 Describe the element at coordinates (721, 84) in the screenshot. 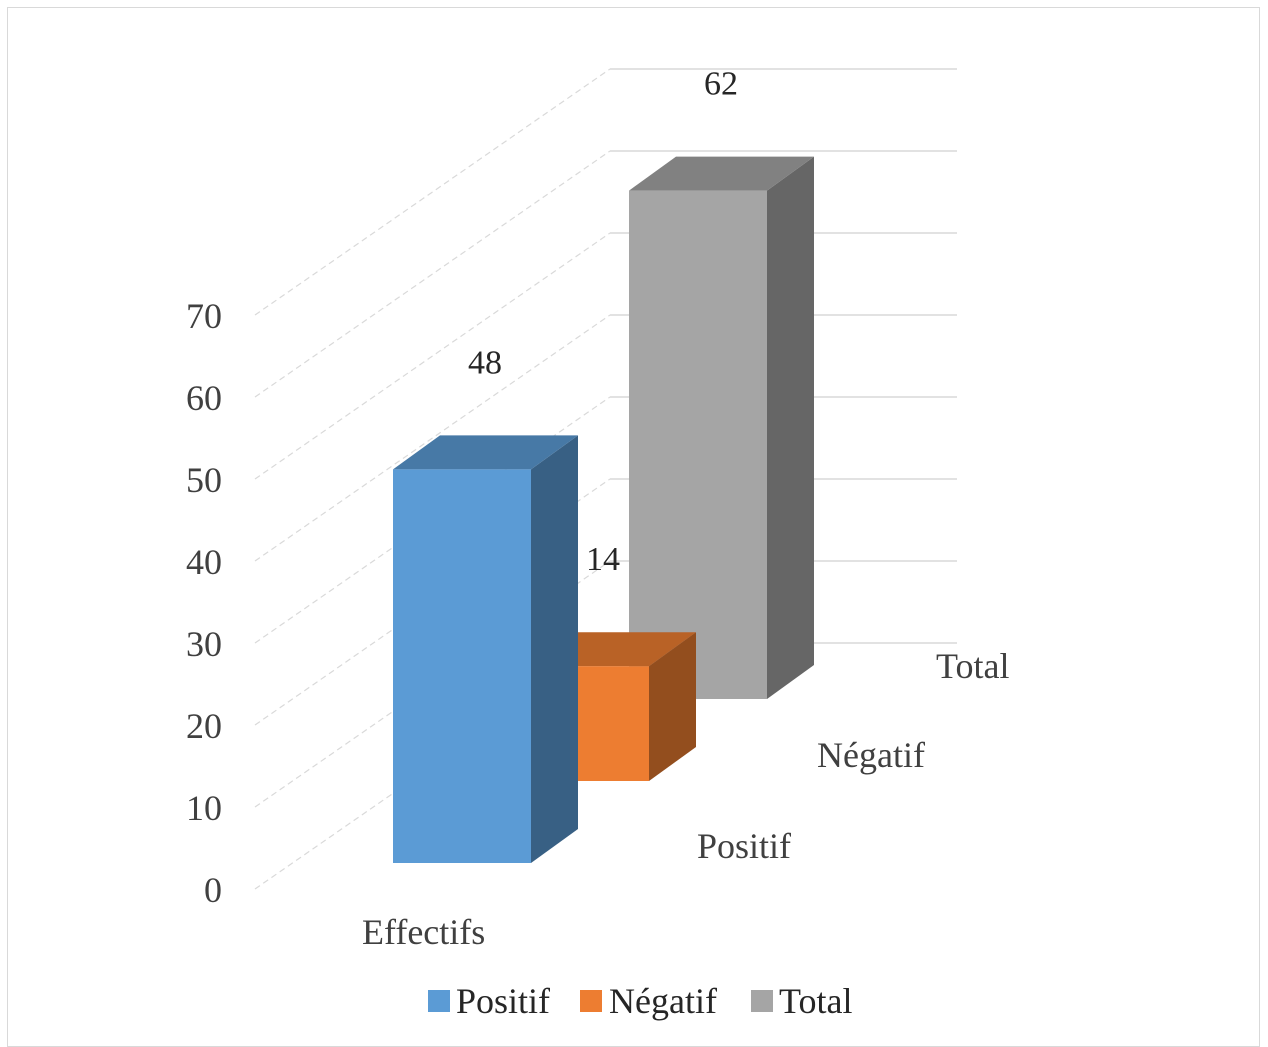

I see `data-label-total: 62` at that location.